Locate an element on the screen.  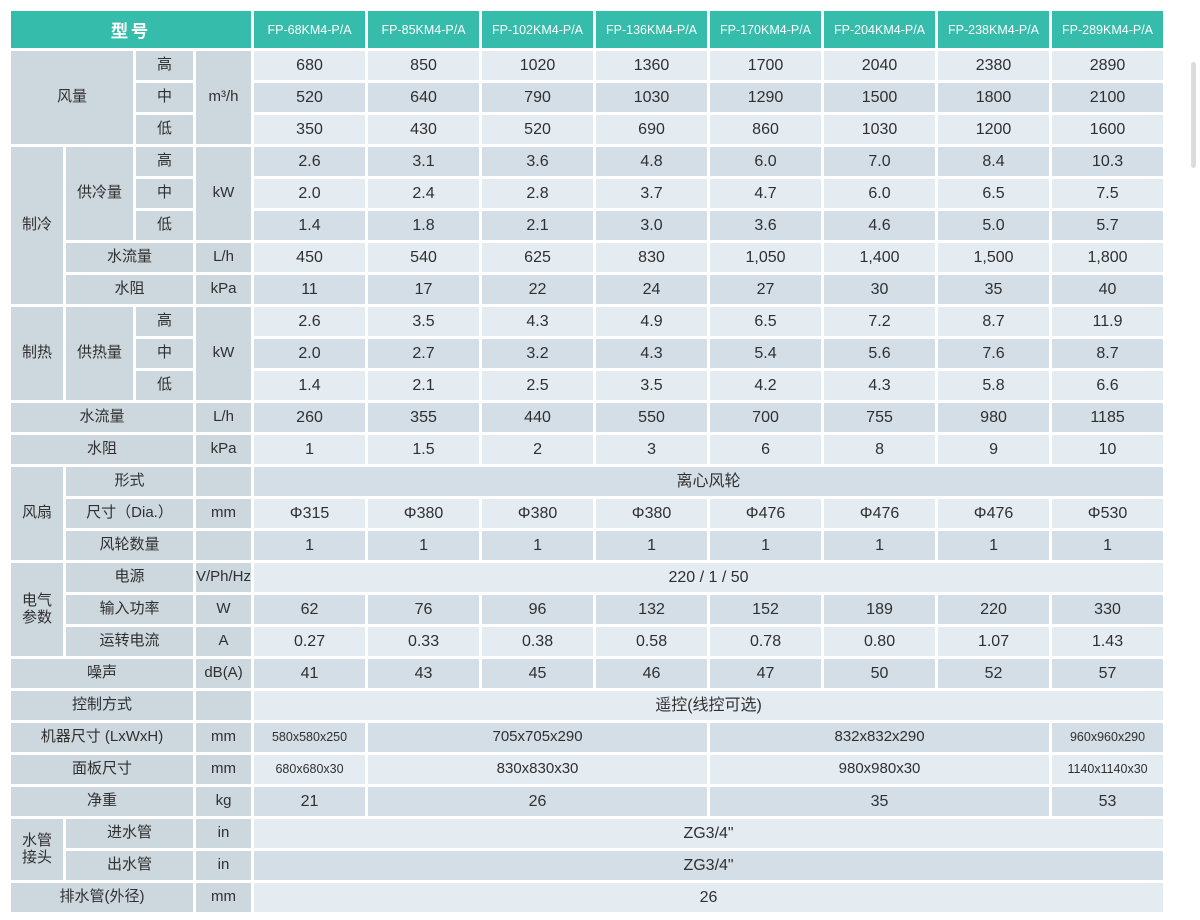
value-cell: 0.38 is located at coordinates (538, 641).